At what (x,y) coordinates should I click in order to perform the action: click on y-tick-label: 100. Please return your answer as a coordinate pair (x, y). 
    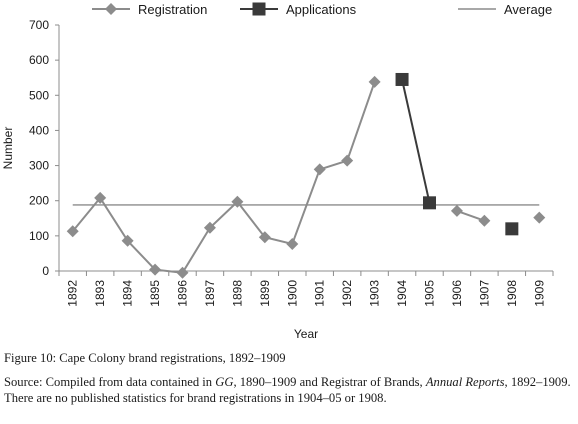
    Looking at the image, I should click on (39, 236).